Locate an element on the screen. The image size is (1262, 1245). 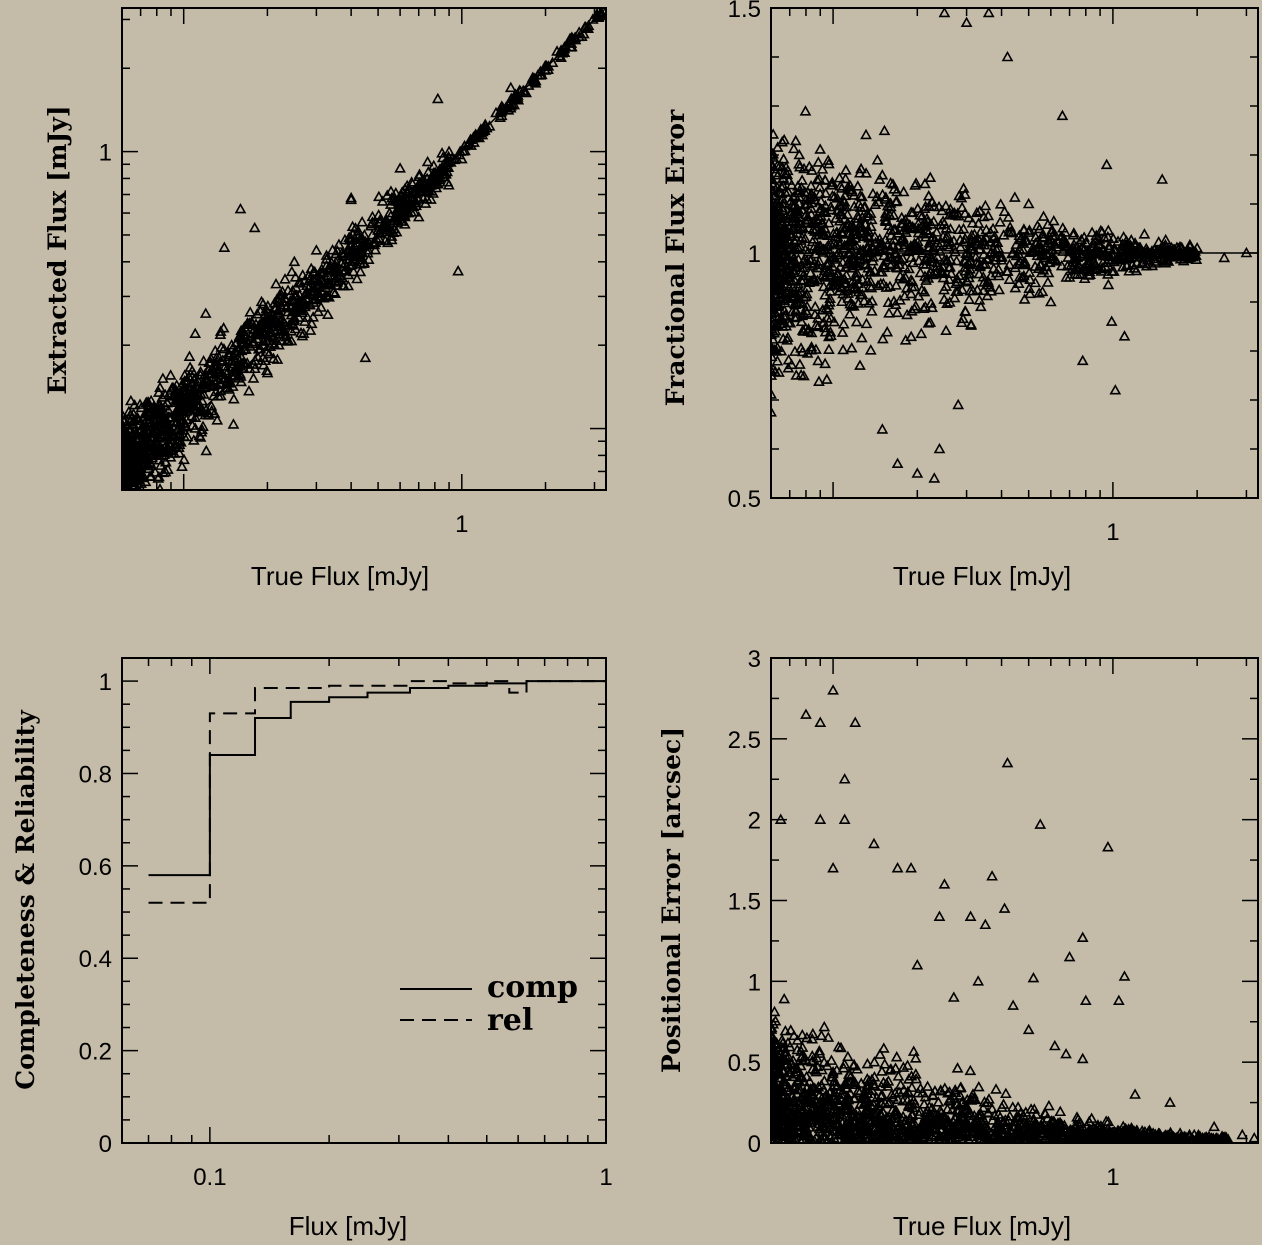
p1-data-point is located at coordinates (345, 239).